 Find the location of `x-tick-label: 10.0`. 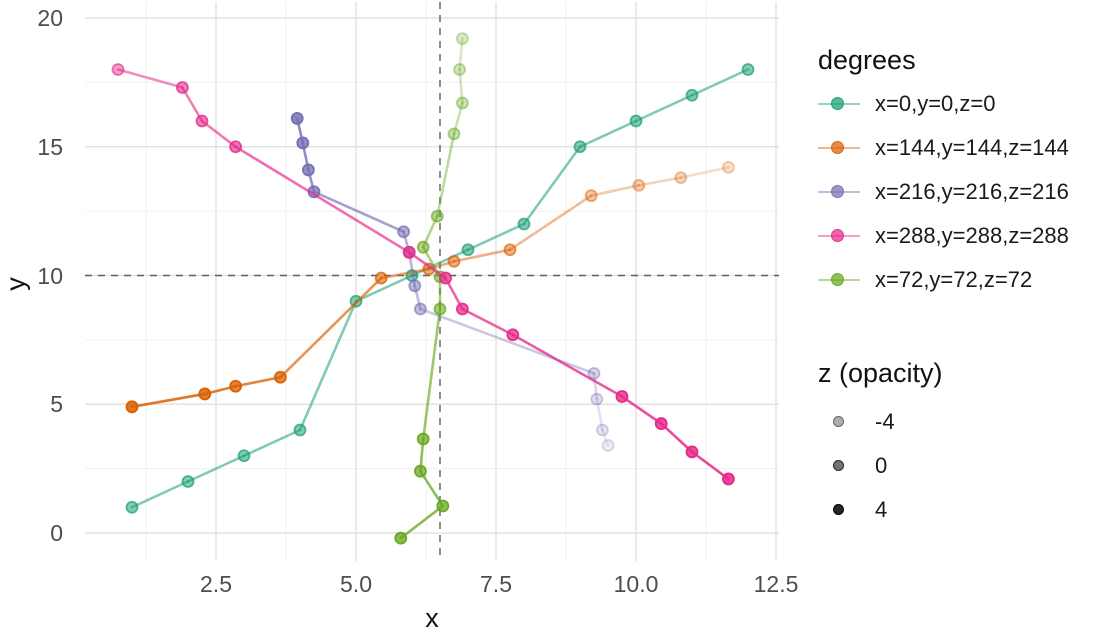

x-tick-label: 10.0 is located at coordinates (636, 584).